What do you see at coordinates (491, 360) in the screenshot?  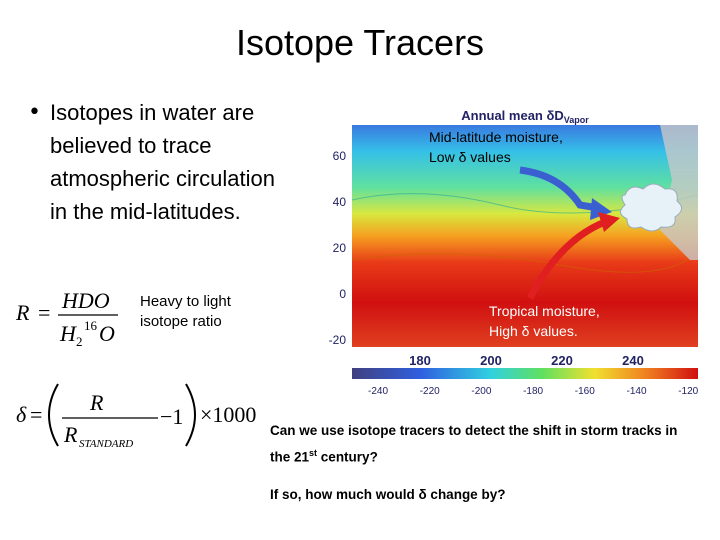 I see `map-x-label: 200` at bounding box center [491, 360].